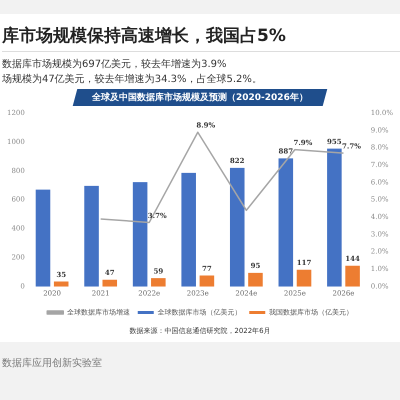 Image resolution: width=400 pixels, height=400 pixels. Describe the element at coordinates (200, 371) in the screenshot. I see `text: 数据库应用创新实验室` at that location.